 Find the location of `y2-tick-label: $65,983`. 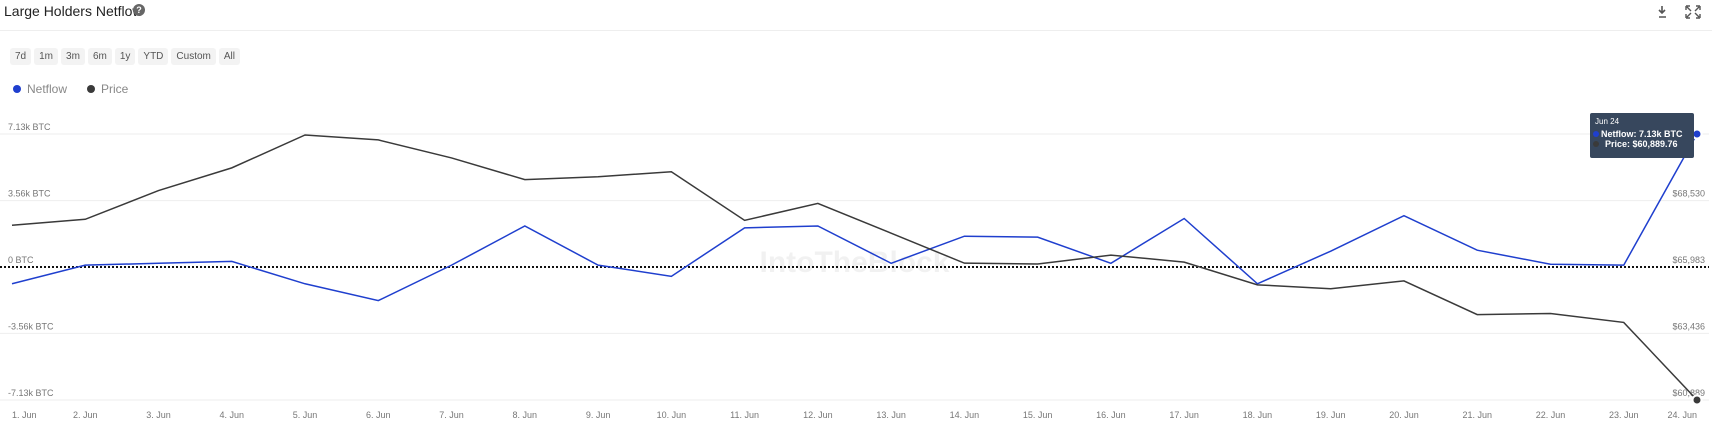

y2-tick-label: $65,983 is located at coordinates (1688, 260).